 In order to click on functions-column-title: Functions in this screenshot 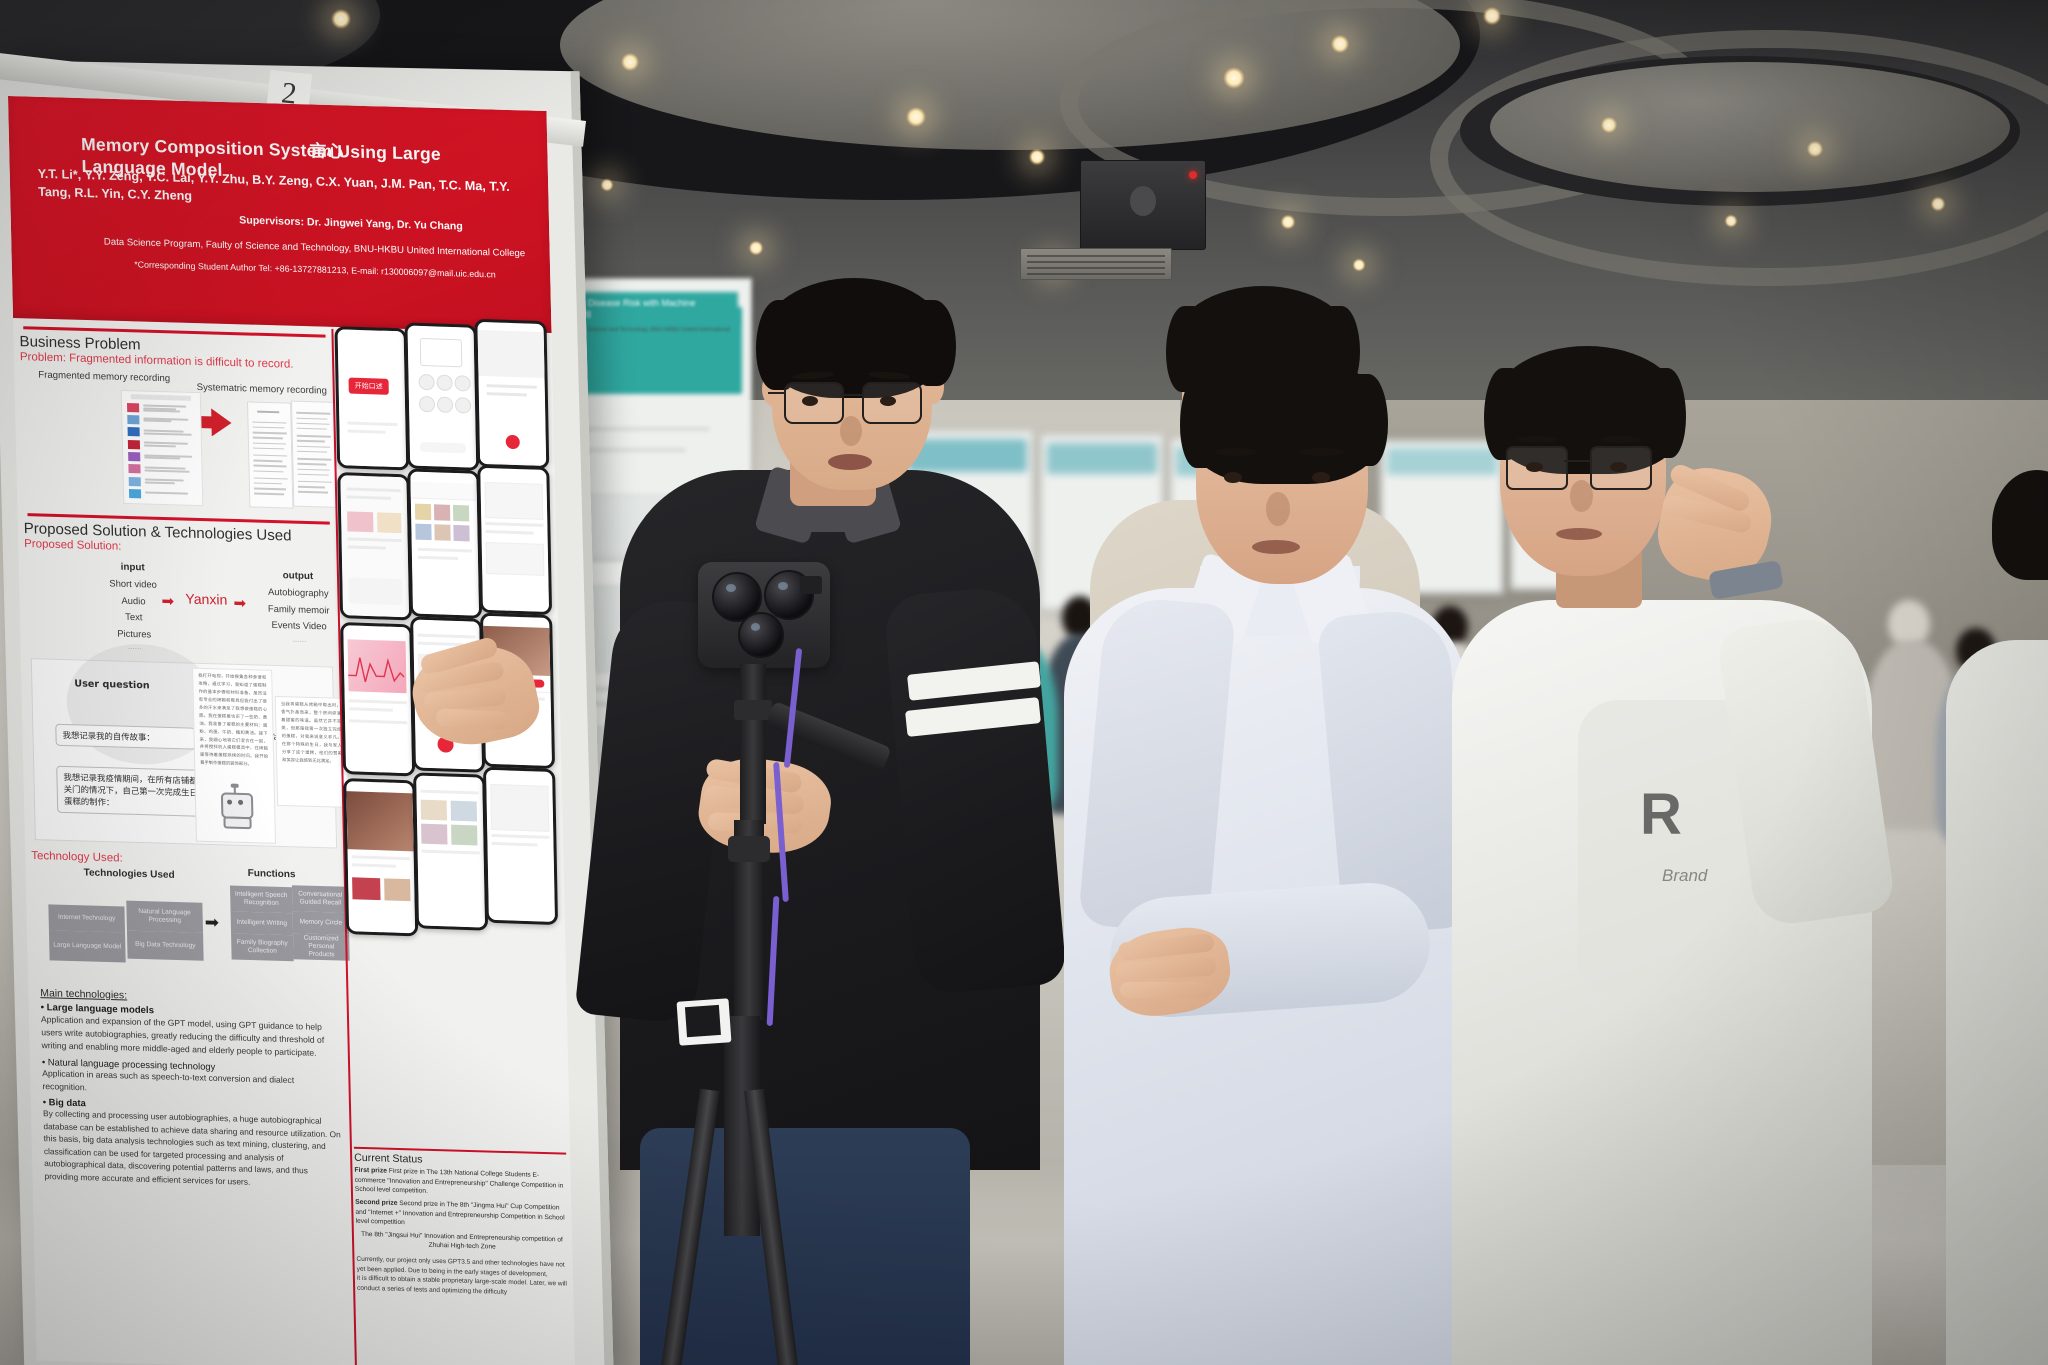, I will do `click(271, 874)`.